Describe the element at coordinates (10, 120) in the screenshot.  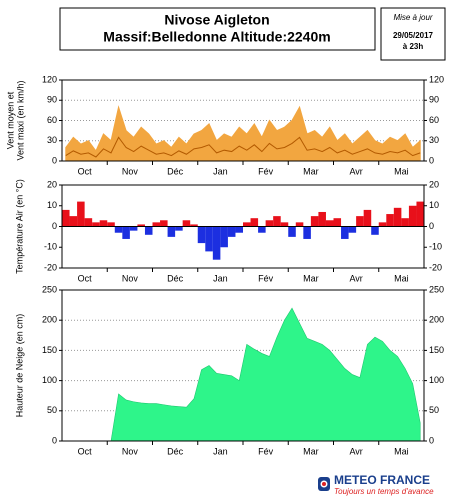
I see `y-axis-label: Vent moyen et` at that location.